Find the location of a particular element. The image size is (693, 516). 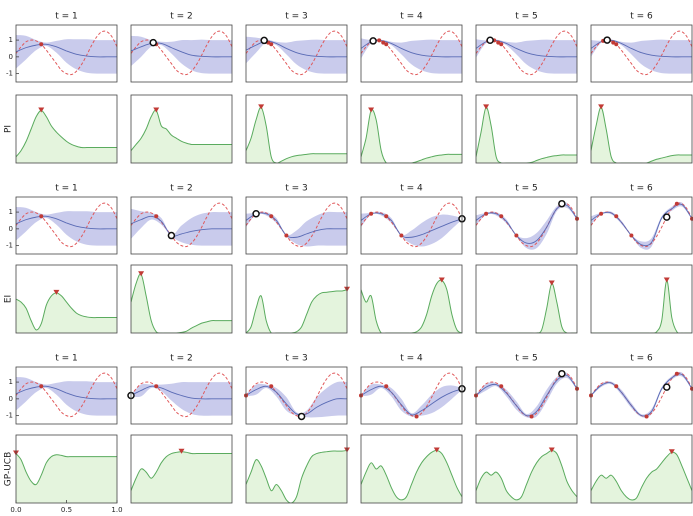

row-label: EI is located at coordinates (9, 299).